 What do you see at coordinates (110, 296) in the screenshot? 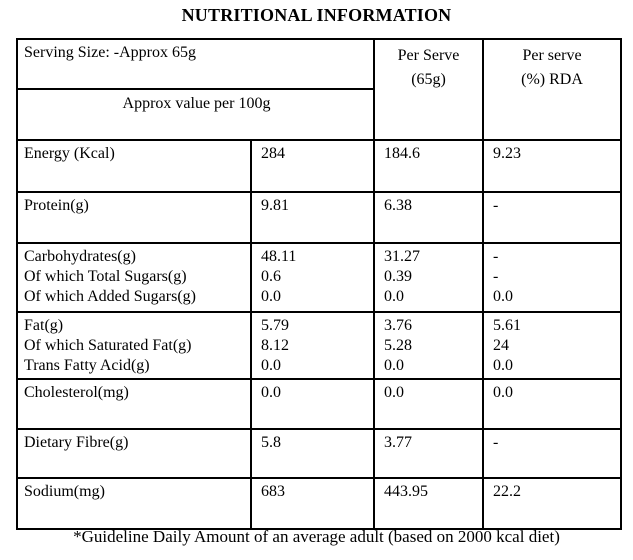
I see `nutrient-label-line: Of which Added Sugars(g)` at bounding box center [110, 296].